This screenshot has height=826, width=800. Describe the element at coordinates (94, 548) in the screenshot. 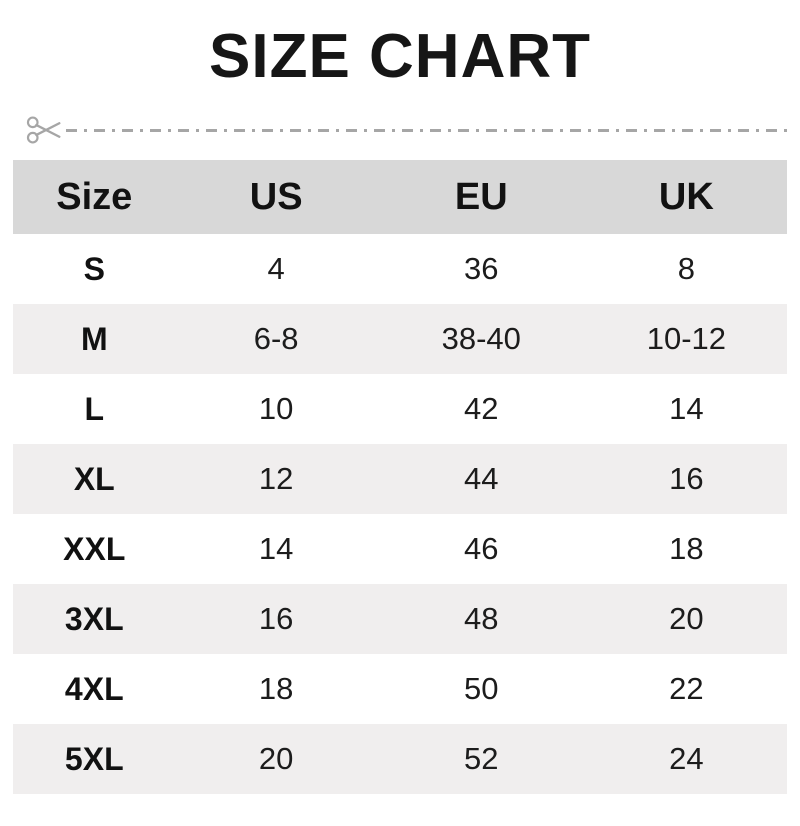

I see `size-cell: XXL` at that location.